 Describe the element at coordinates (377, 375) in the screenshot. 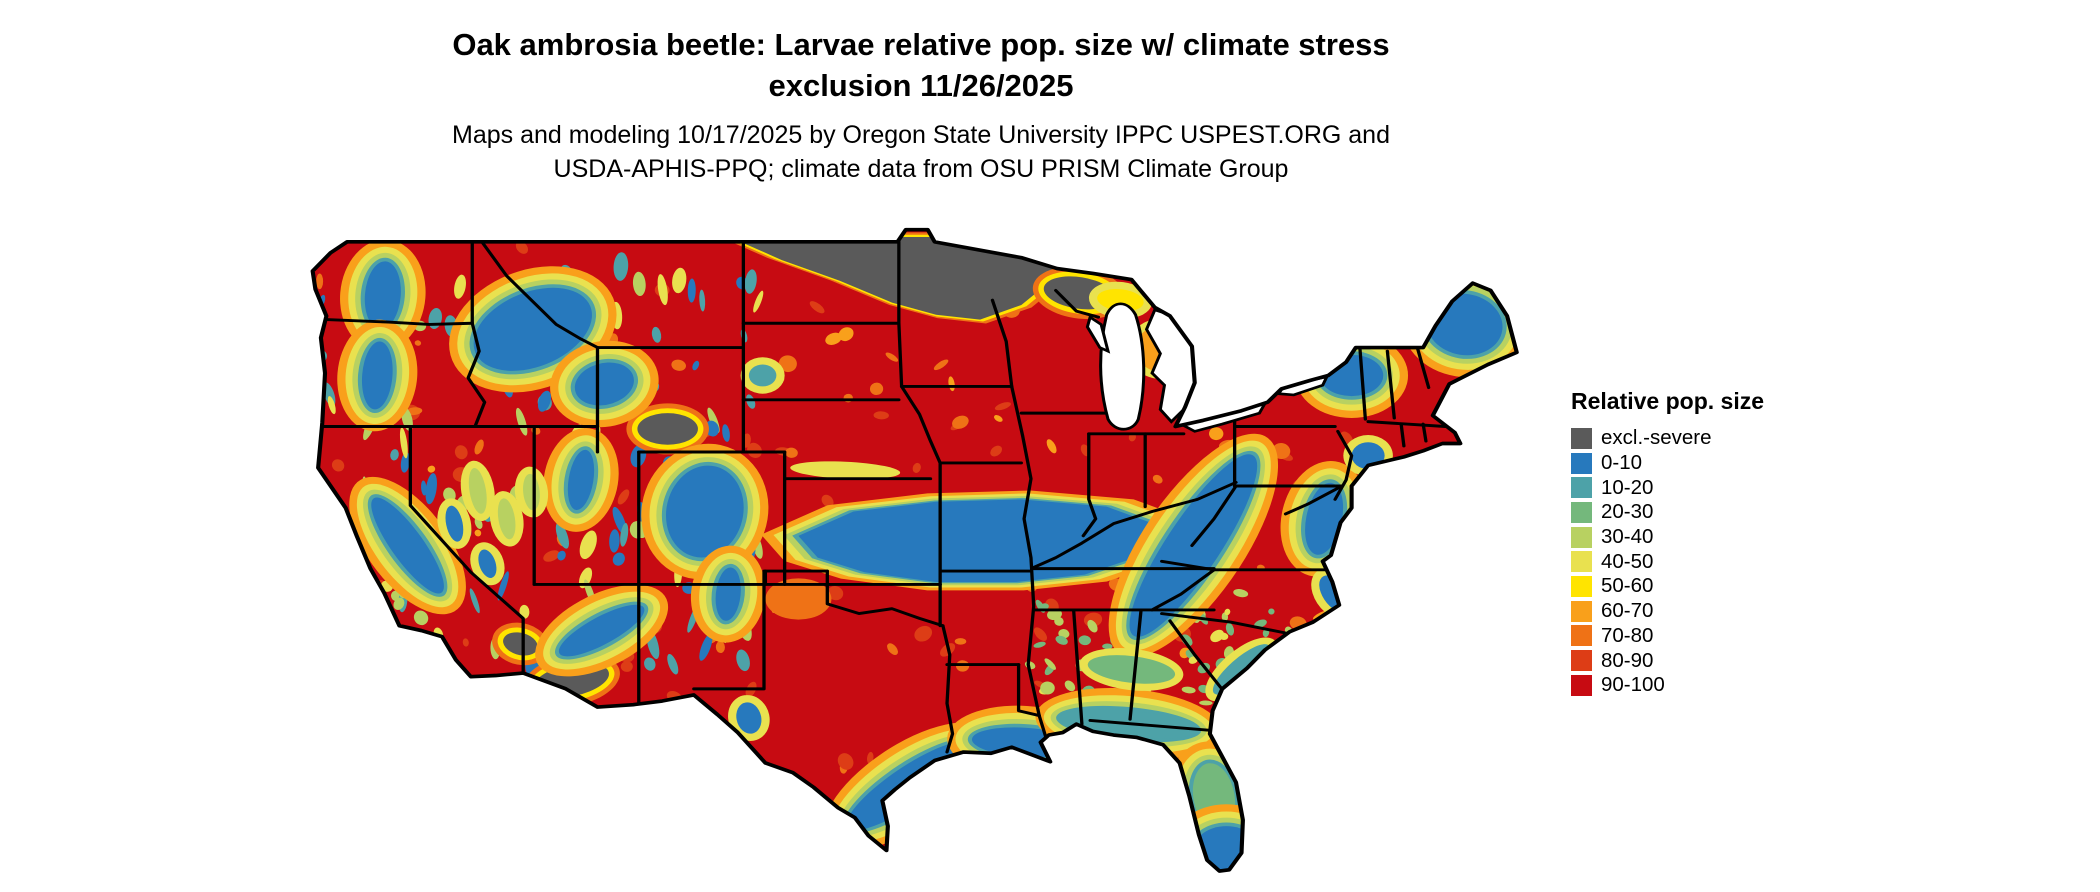

I see `oregon-cascades-low` at that location.